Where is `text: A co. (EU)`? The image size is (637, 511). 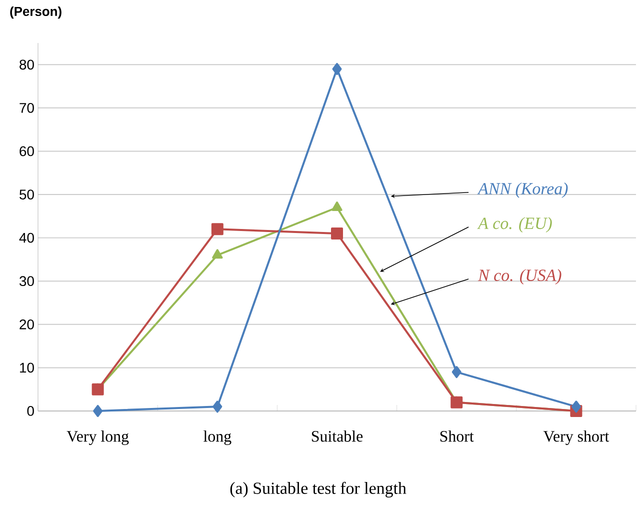 text: A co. (EU) is located at coordinates (514, 225).